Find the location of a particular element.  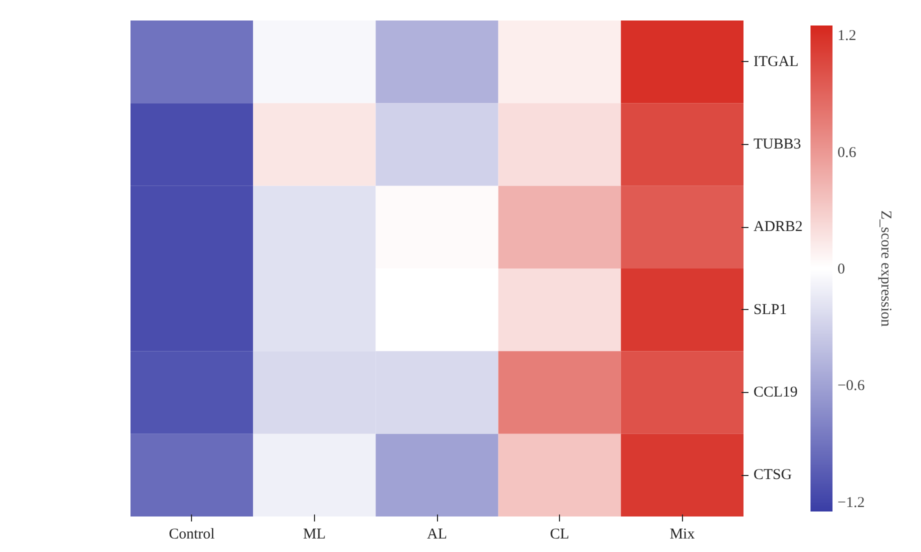

x-tick-label: AL is located at coordinates (437, 534).